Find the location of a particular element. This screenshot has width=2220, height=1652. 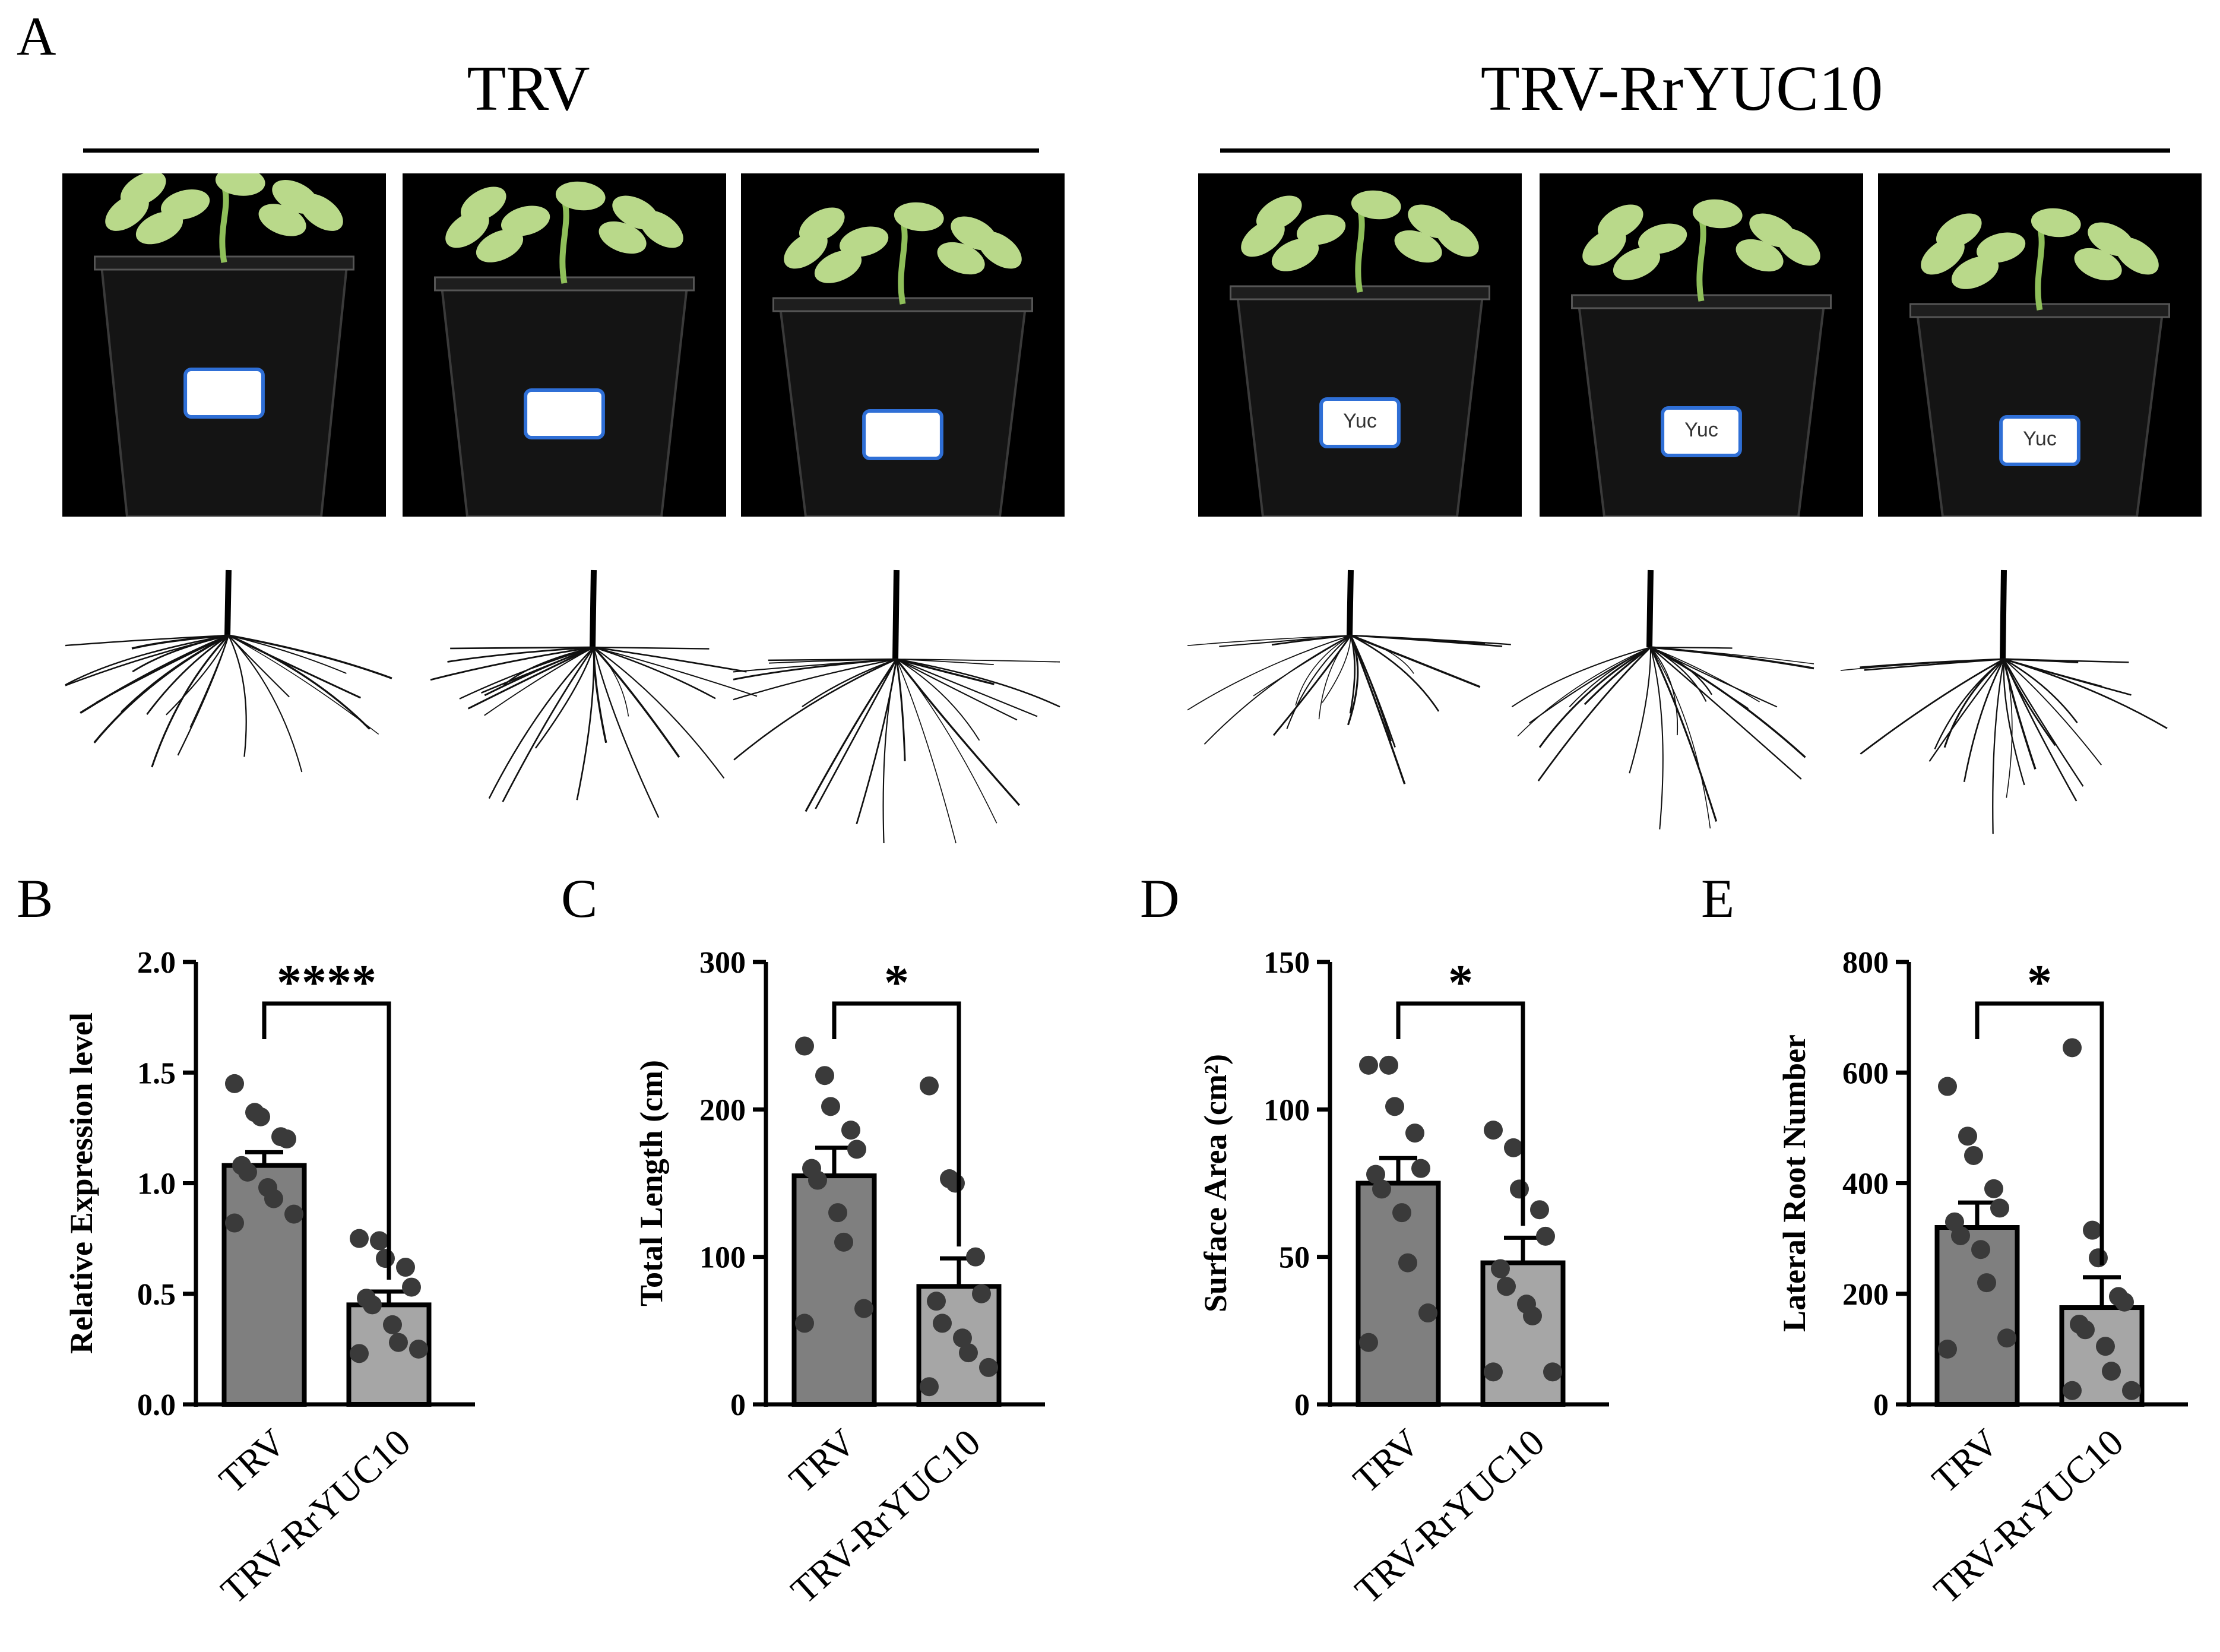

y-tick-label: 800 is located at coordinates (1865, 963).